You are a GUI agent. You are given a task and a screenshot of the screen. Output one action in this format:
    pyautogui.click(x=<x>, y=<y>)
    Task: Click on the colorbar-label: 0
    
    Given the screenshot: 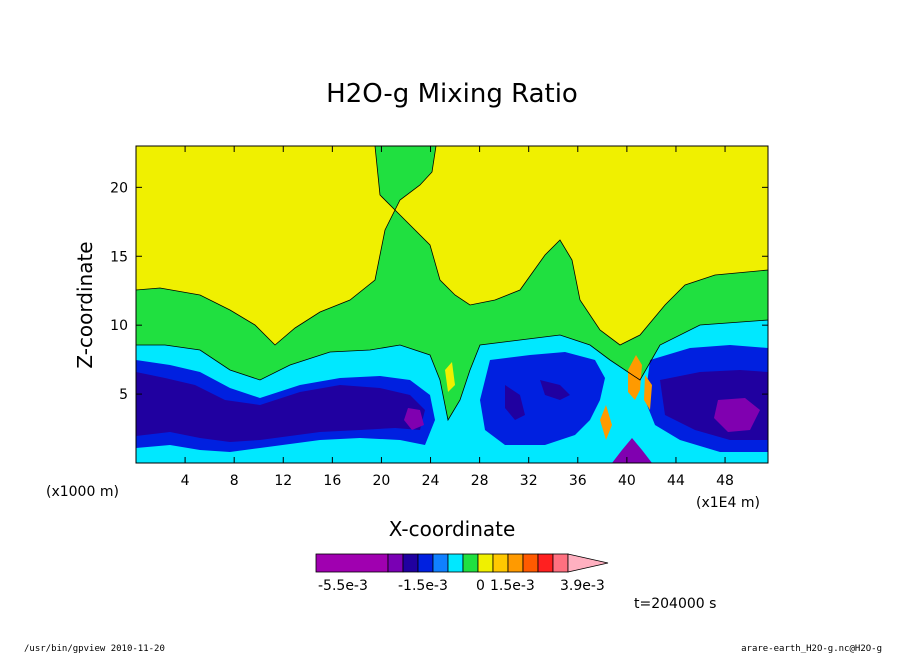 What is the action you would take?
    pyautogui.click(x=480, y=586)
    